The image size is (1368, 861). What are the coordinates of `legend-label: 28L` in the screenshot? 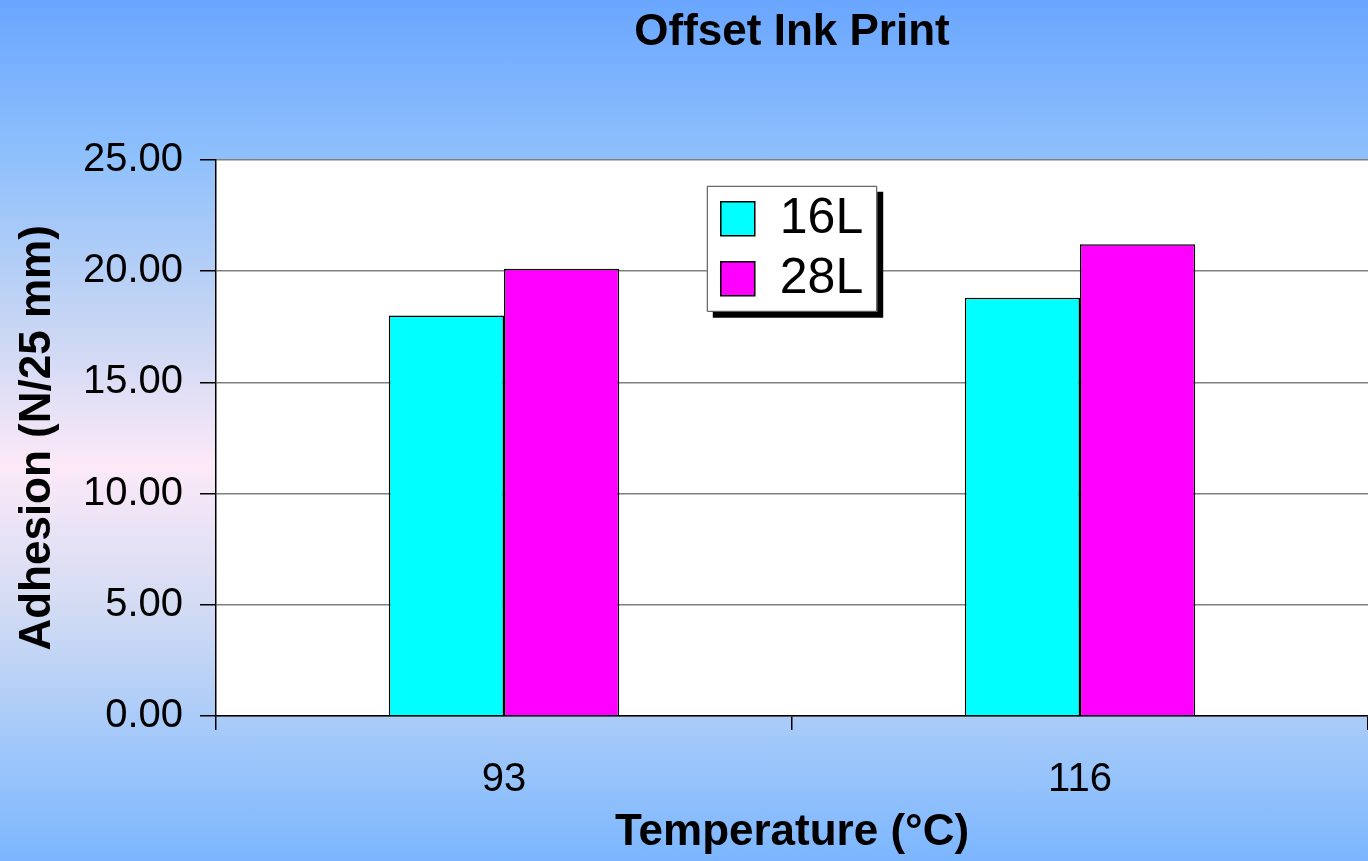 It's located at (821, 275).